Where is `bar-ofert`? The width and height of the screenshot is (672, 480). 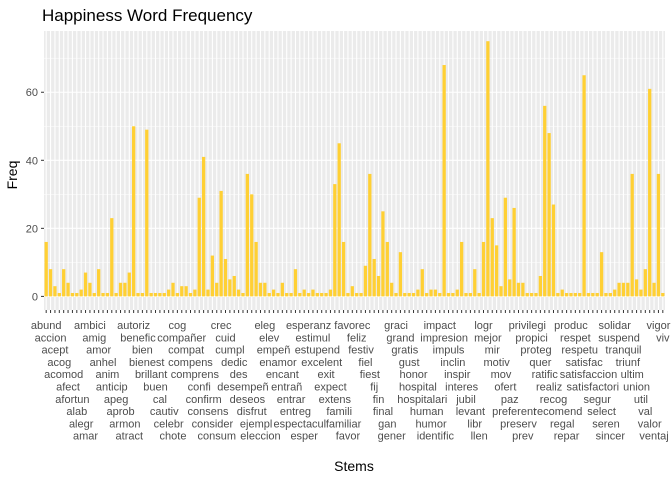
bar-ofert is located at coordinates (505, 247).